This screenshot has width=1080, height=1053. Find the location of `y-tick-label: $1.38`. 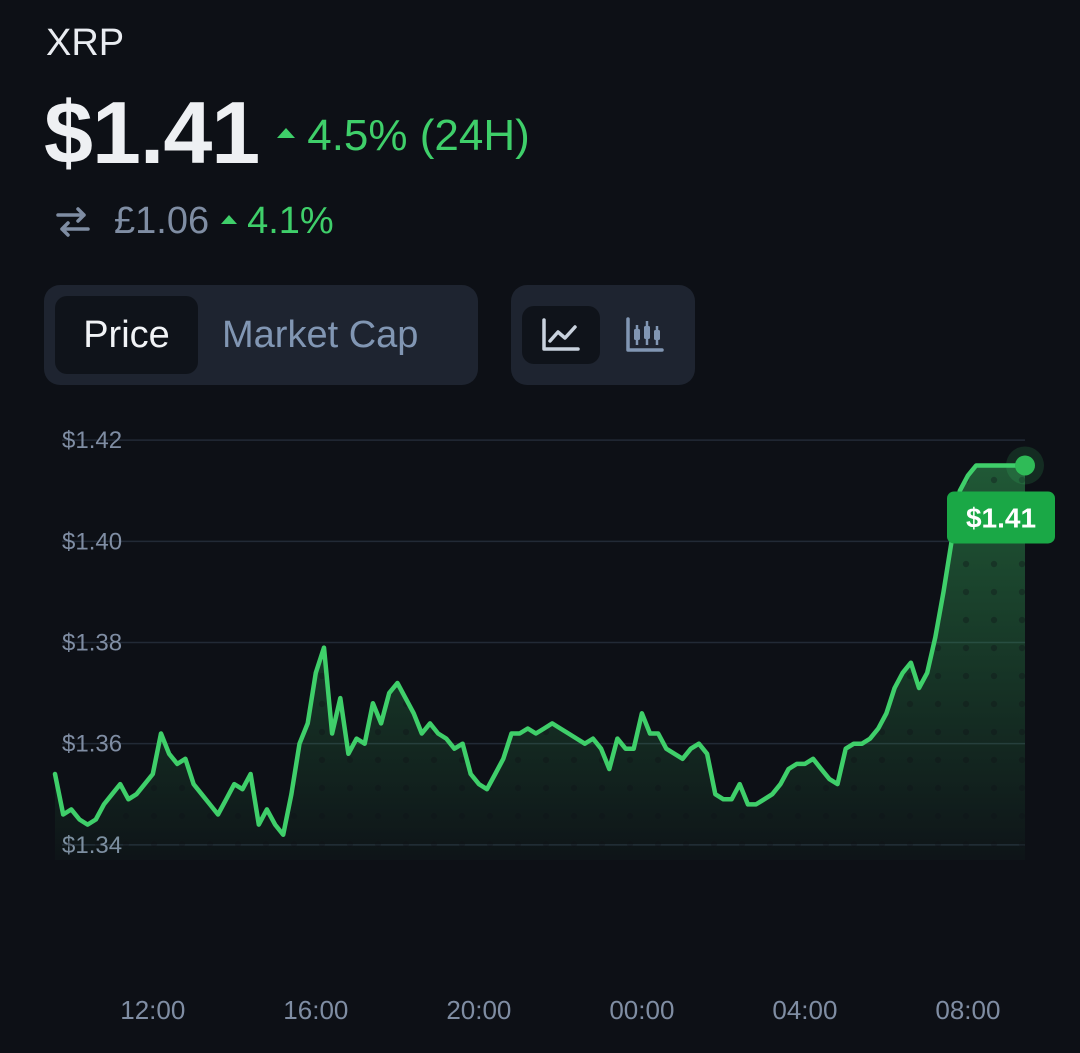

y-tick-label: $1.38 is located at coordinates (92, 643).